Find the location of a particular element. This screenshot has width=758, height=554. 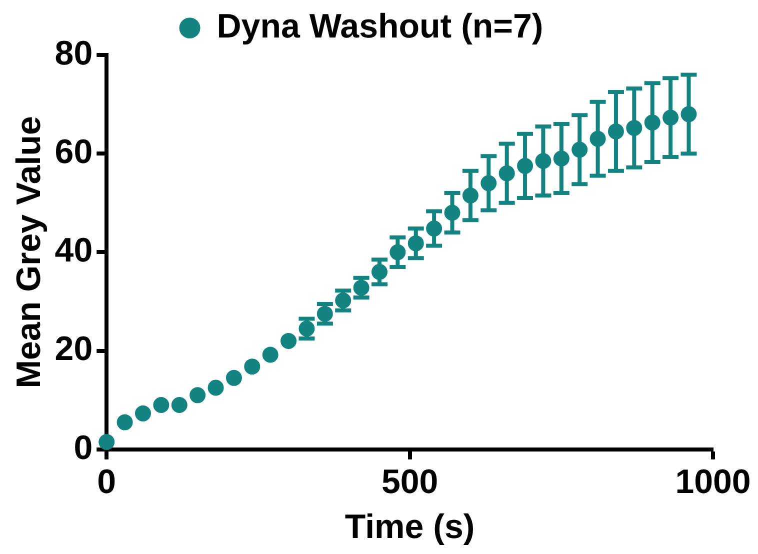

x-axis-title: Time (s) is located at coordinates (409, 527).